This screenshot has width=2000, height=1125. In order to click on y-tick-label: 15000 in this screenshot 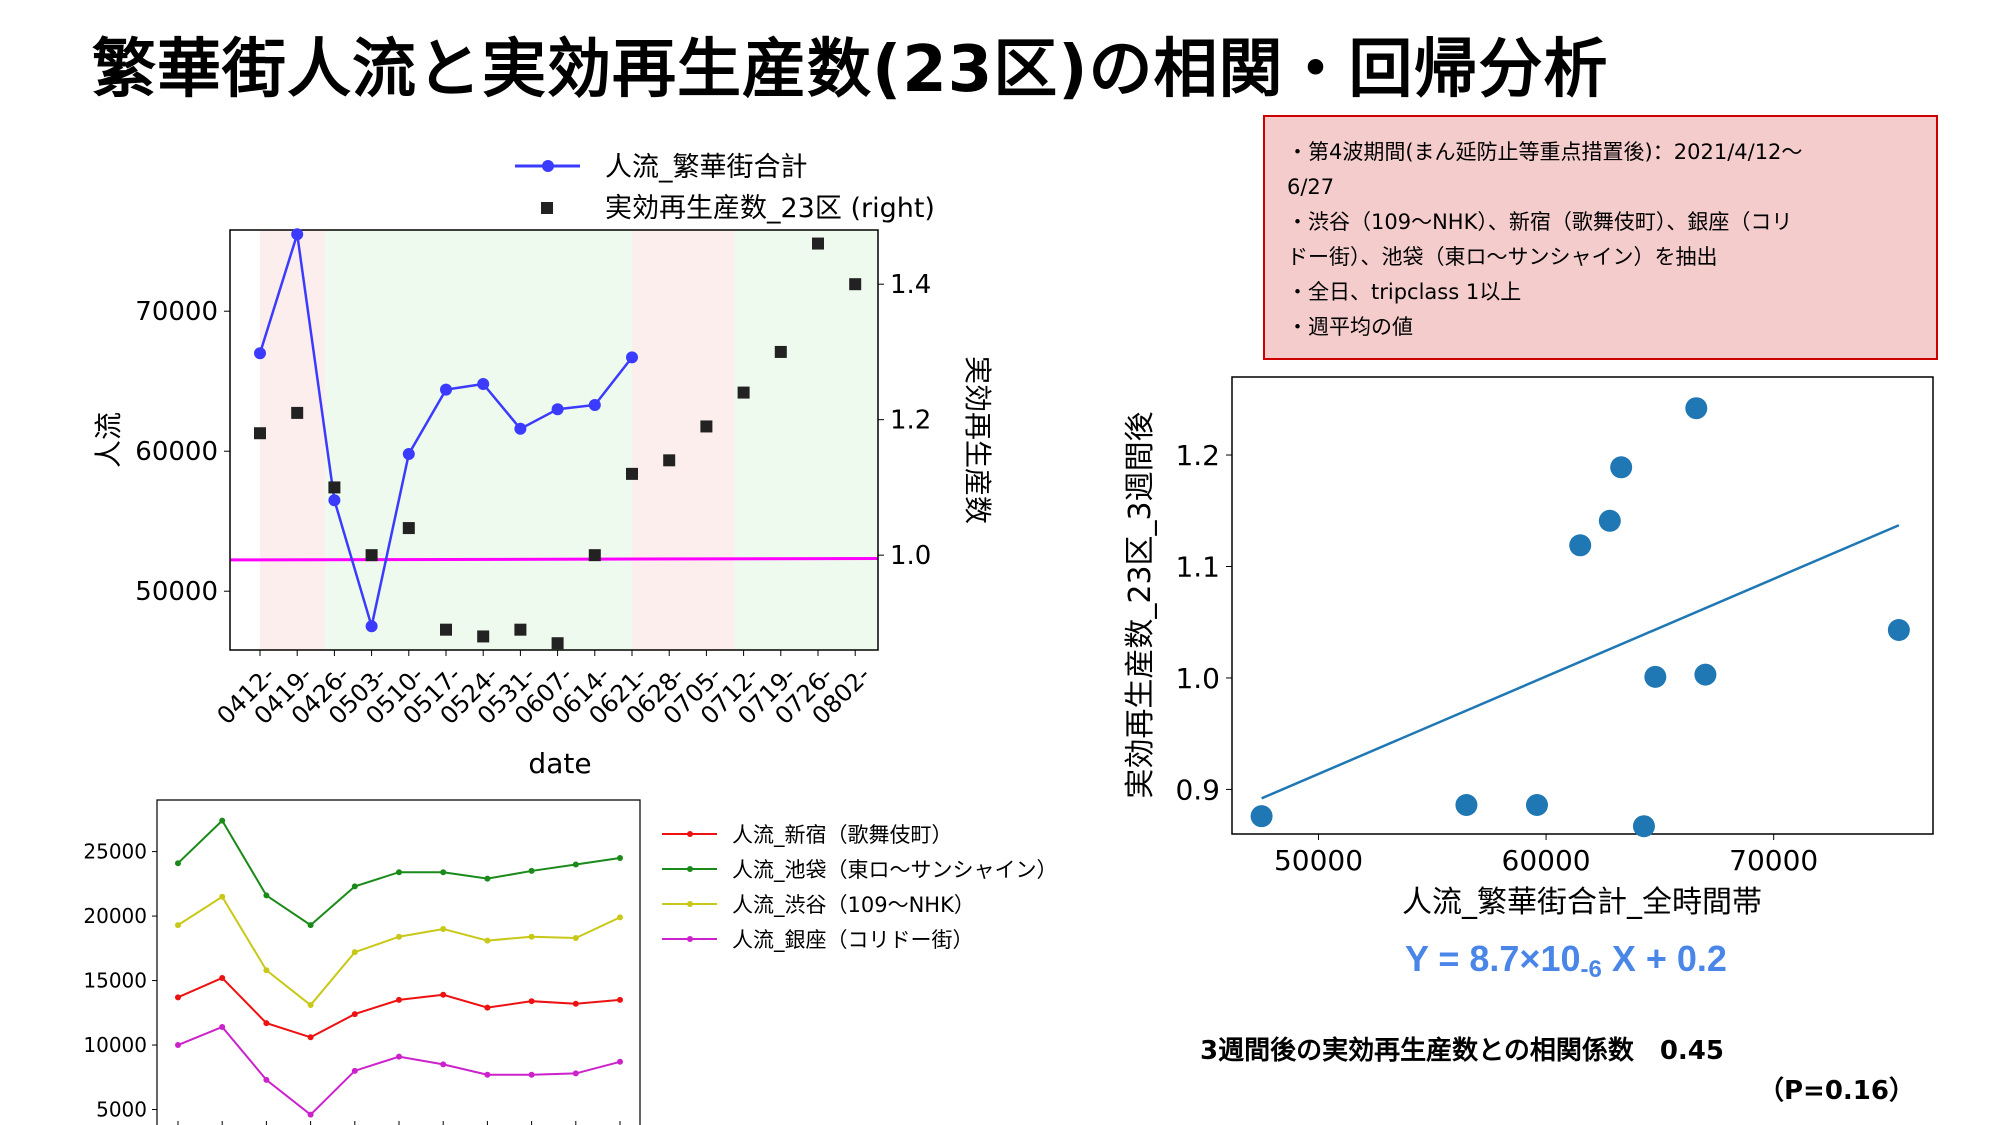, I will do `click(115, 981)`.